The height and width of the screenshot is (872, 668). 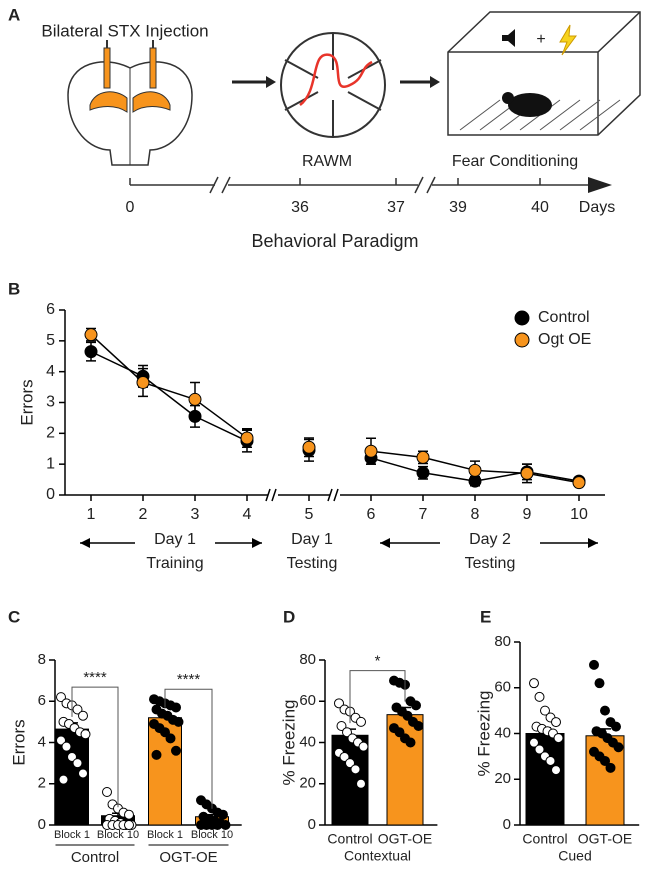 I want to click on legend-marker, so click(x=522, y=340).